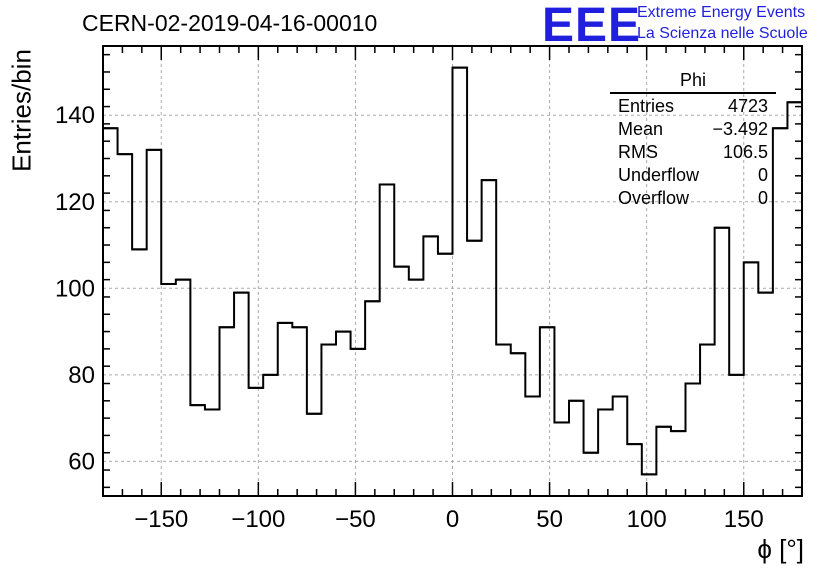  What do you see at coordinates (161, 519) in the screenshot?
I see `x-tick-label: −150` at bounding box center [161, 519].